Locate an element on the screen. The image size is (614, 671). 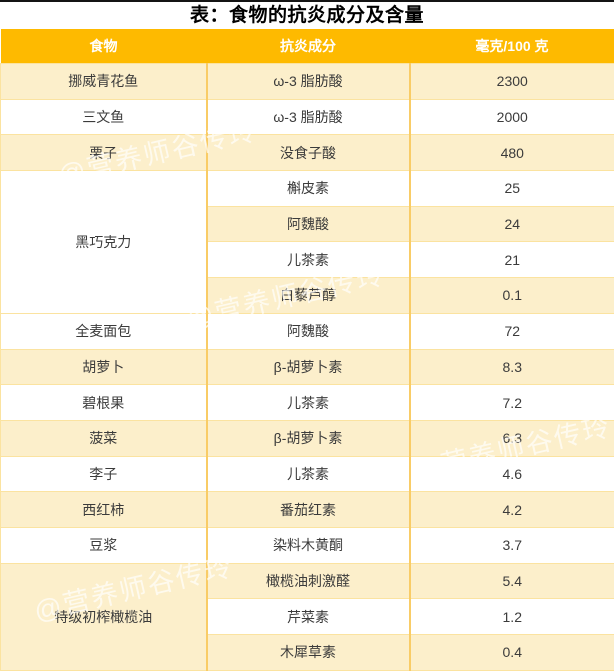
component-cell: 染料木黄酮 is located at coordinates (308, 545).